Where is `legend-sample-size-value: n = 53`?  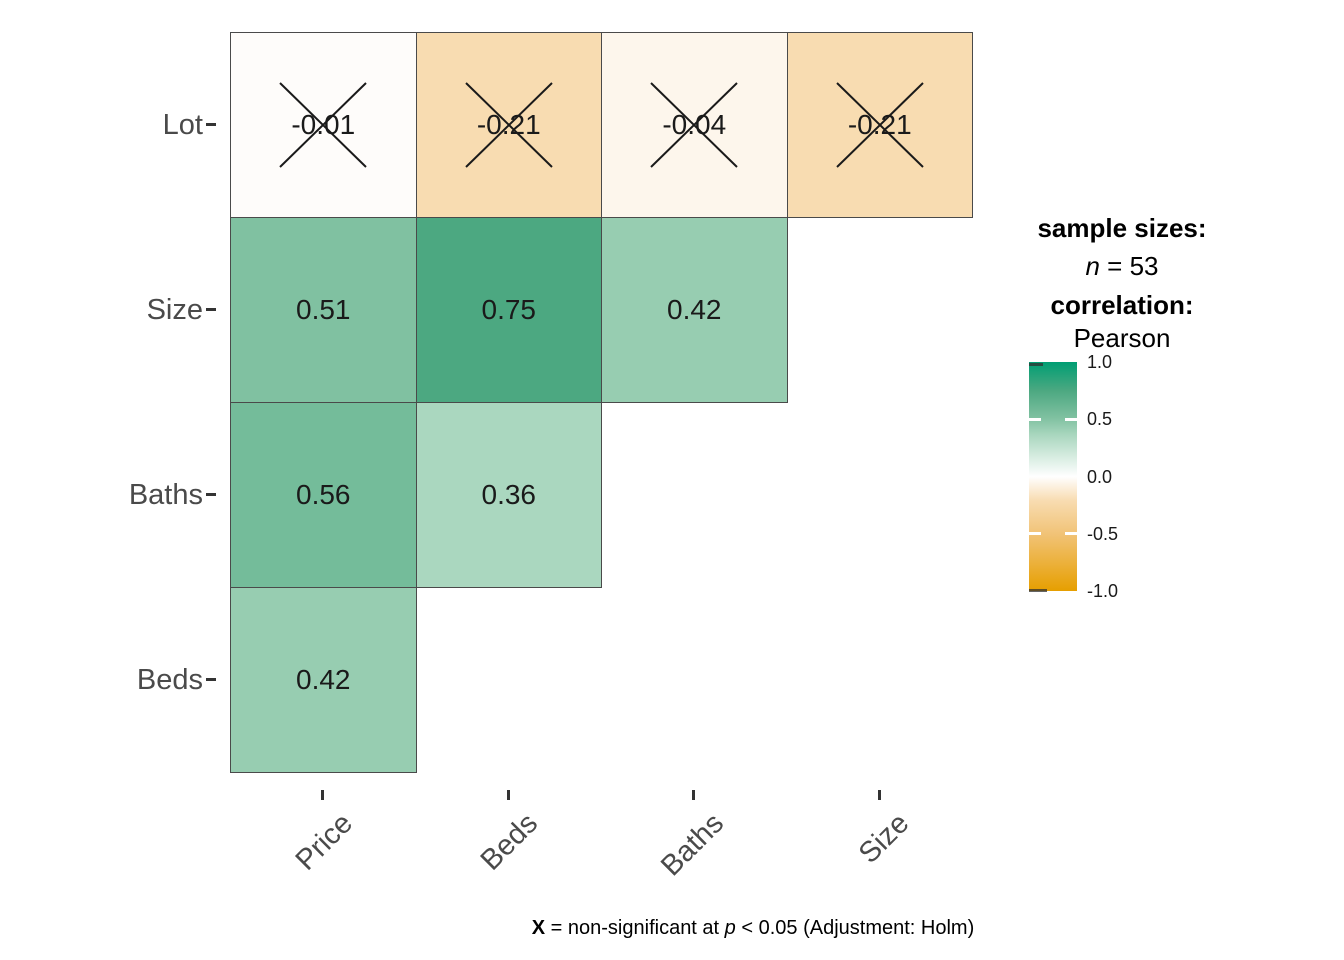 legend-sample-size-value: n = 53 is located at coordinates (1122, 266).